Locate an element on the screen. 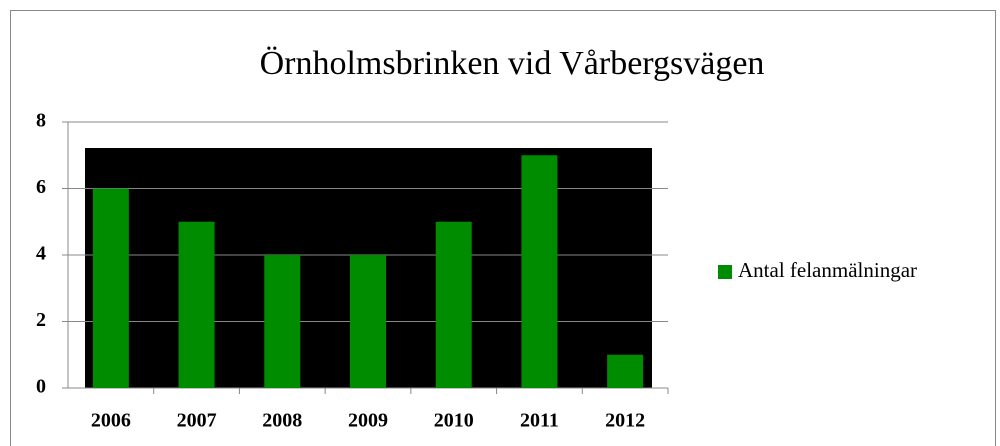 Image resolution: width=1000 pixels, height=446 pixels. x-tick-label: 2011 is located at coordinates (539, 421).